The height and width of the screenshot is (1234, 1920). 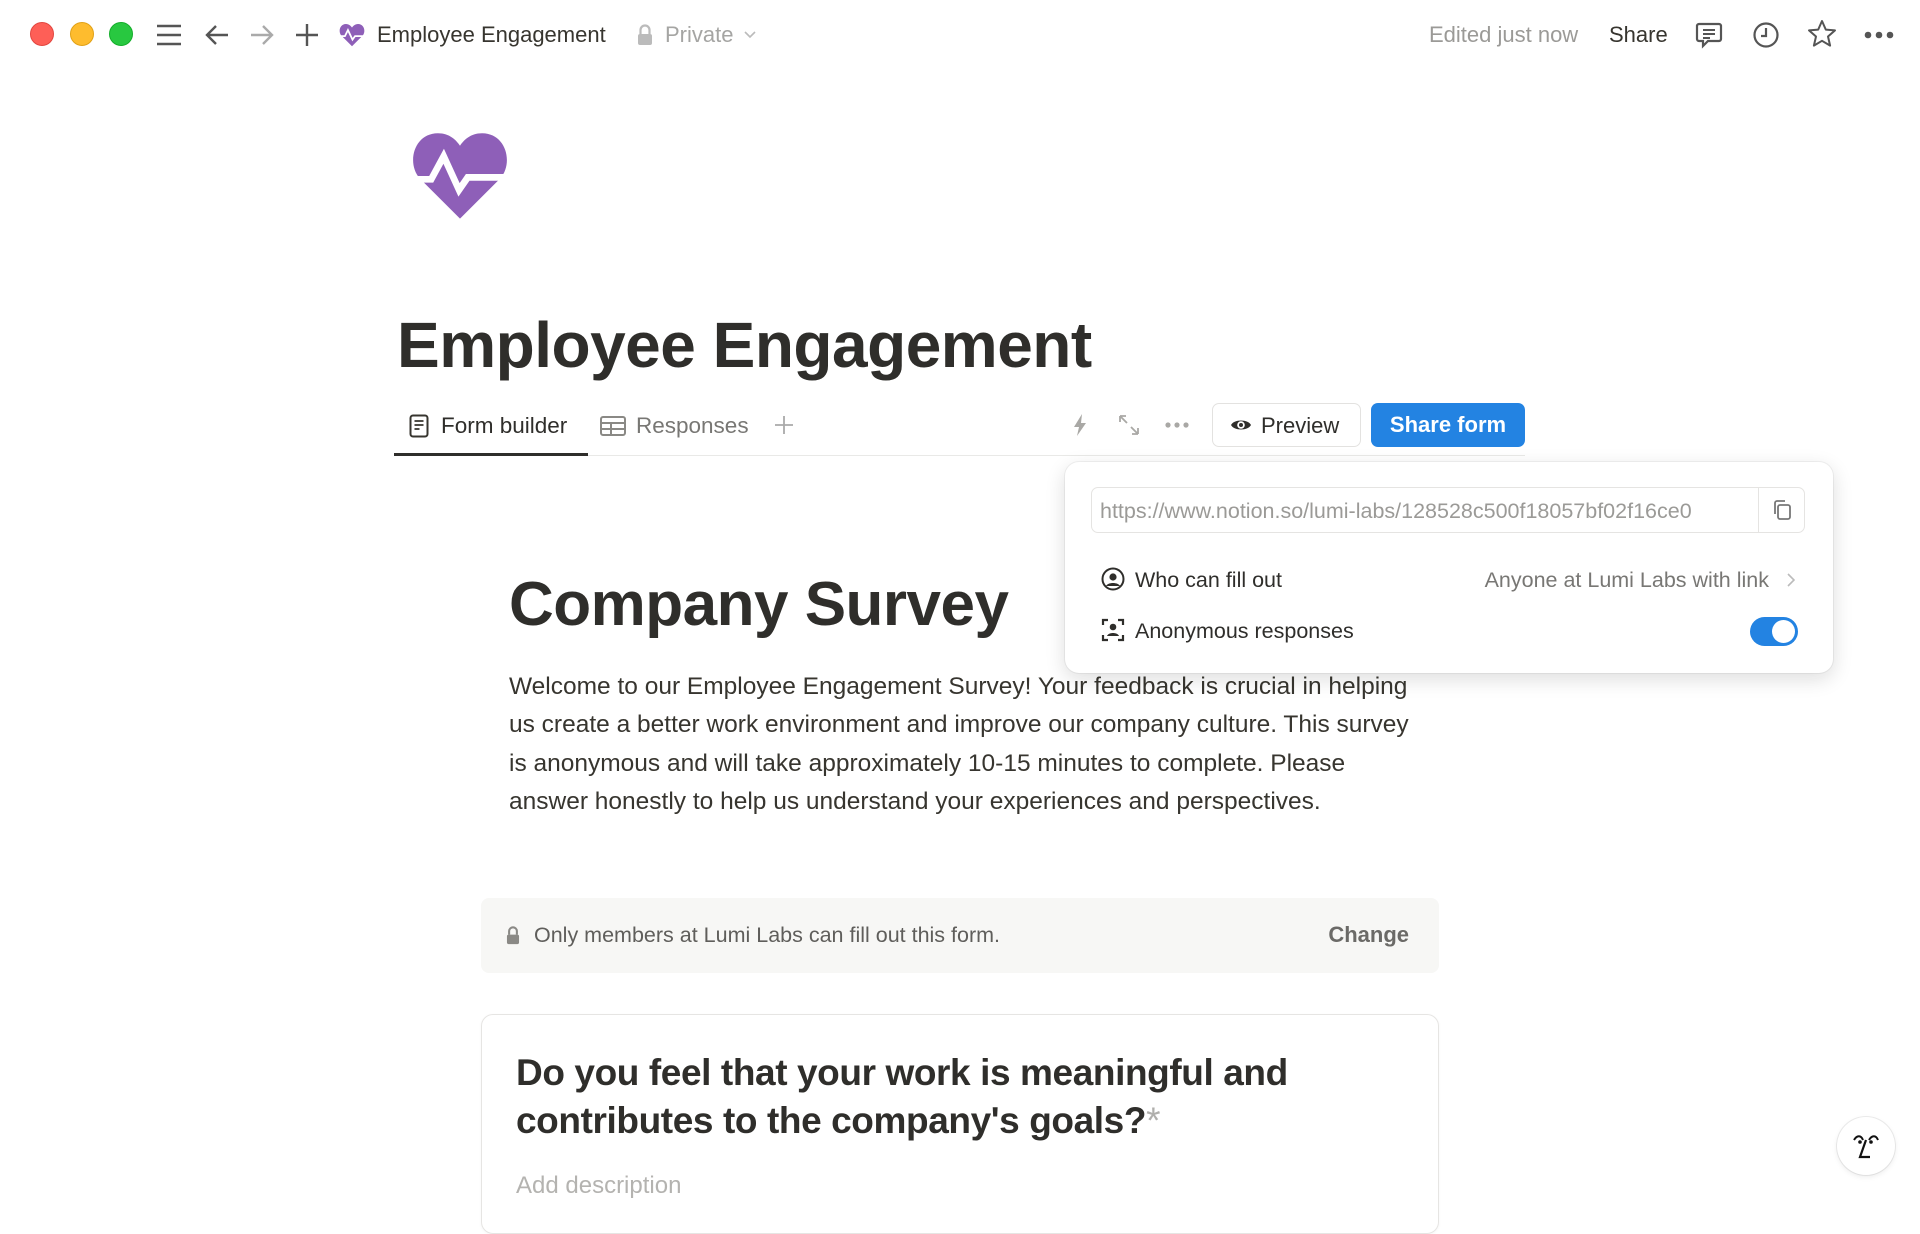 I want to click on chevron-down-icon, so click(x=750, y=35).